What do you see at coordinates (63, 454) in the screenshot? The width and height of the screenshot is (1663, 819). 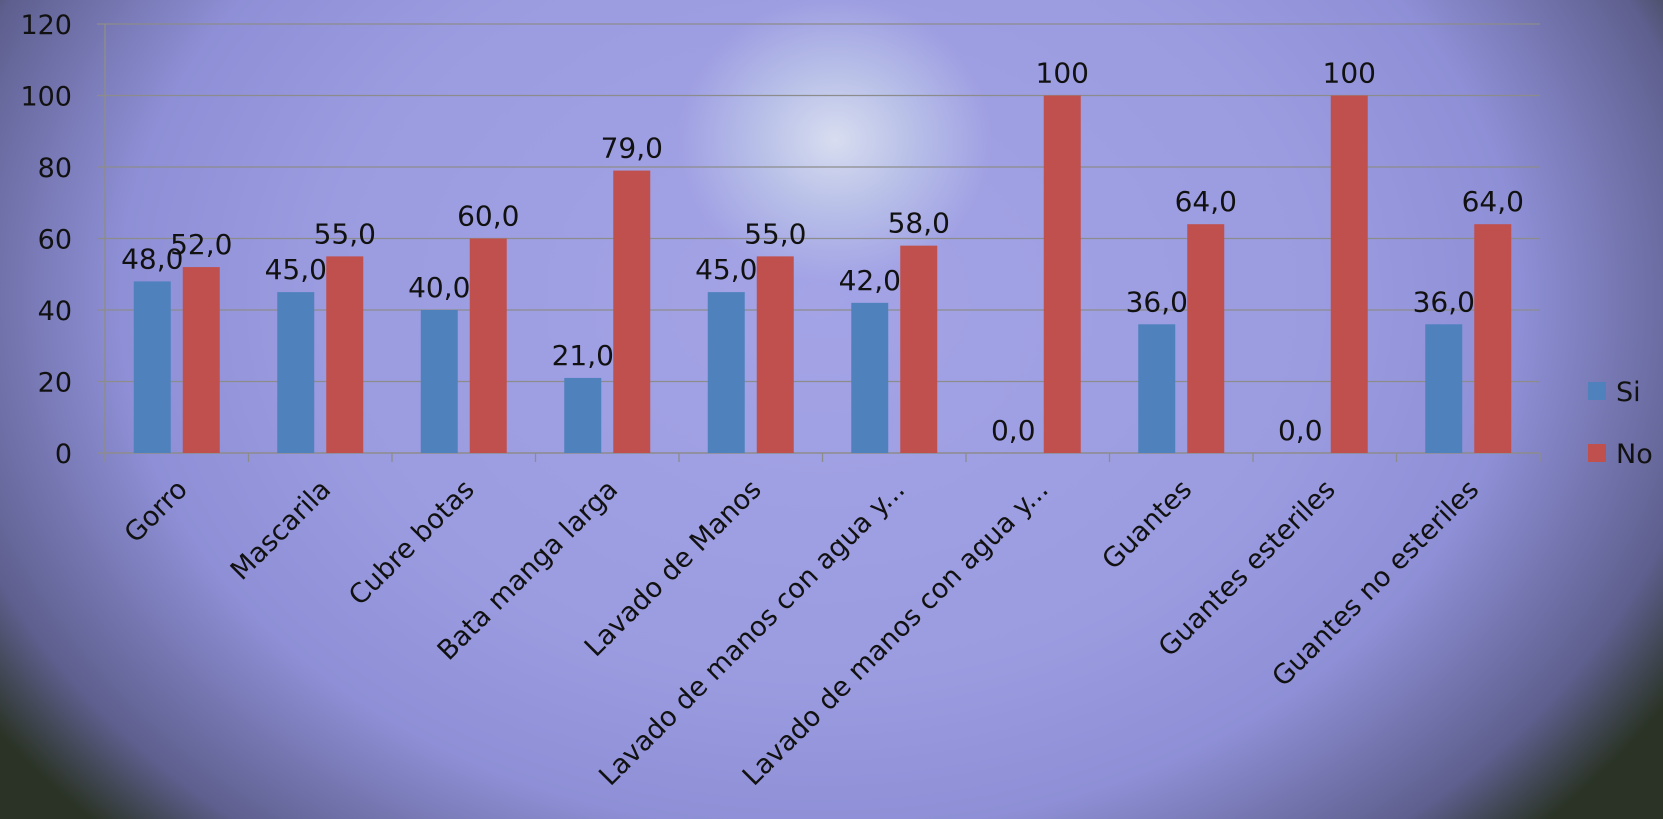 I see `y-tick-label: 0` at bounding box center [63, 454].